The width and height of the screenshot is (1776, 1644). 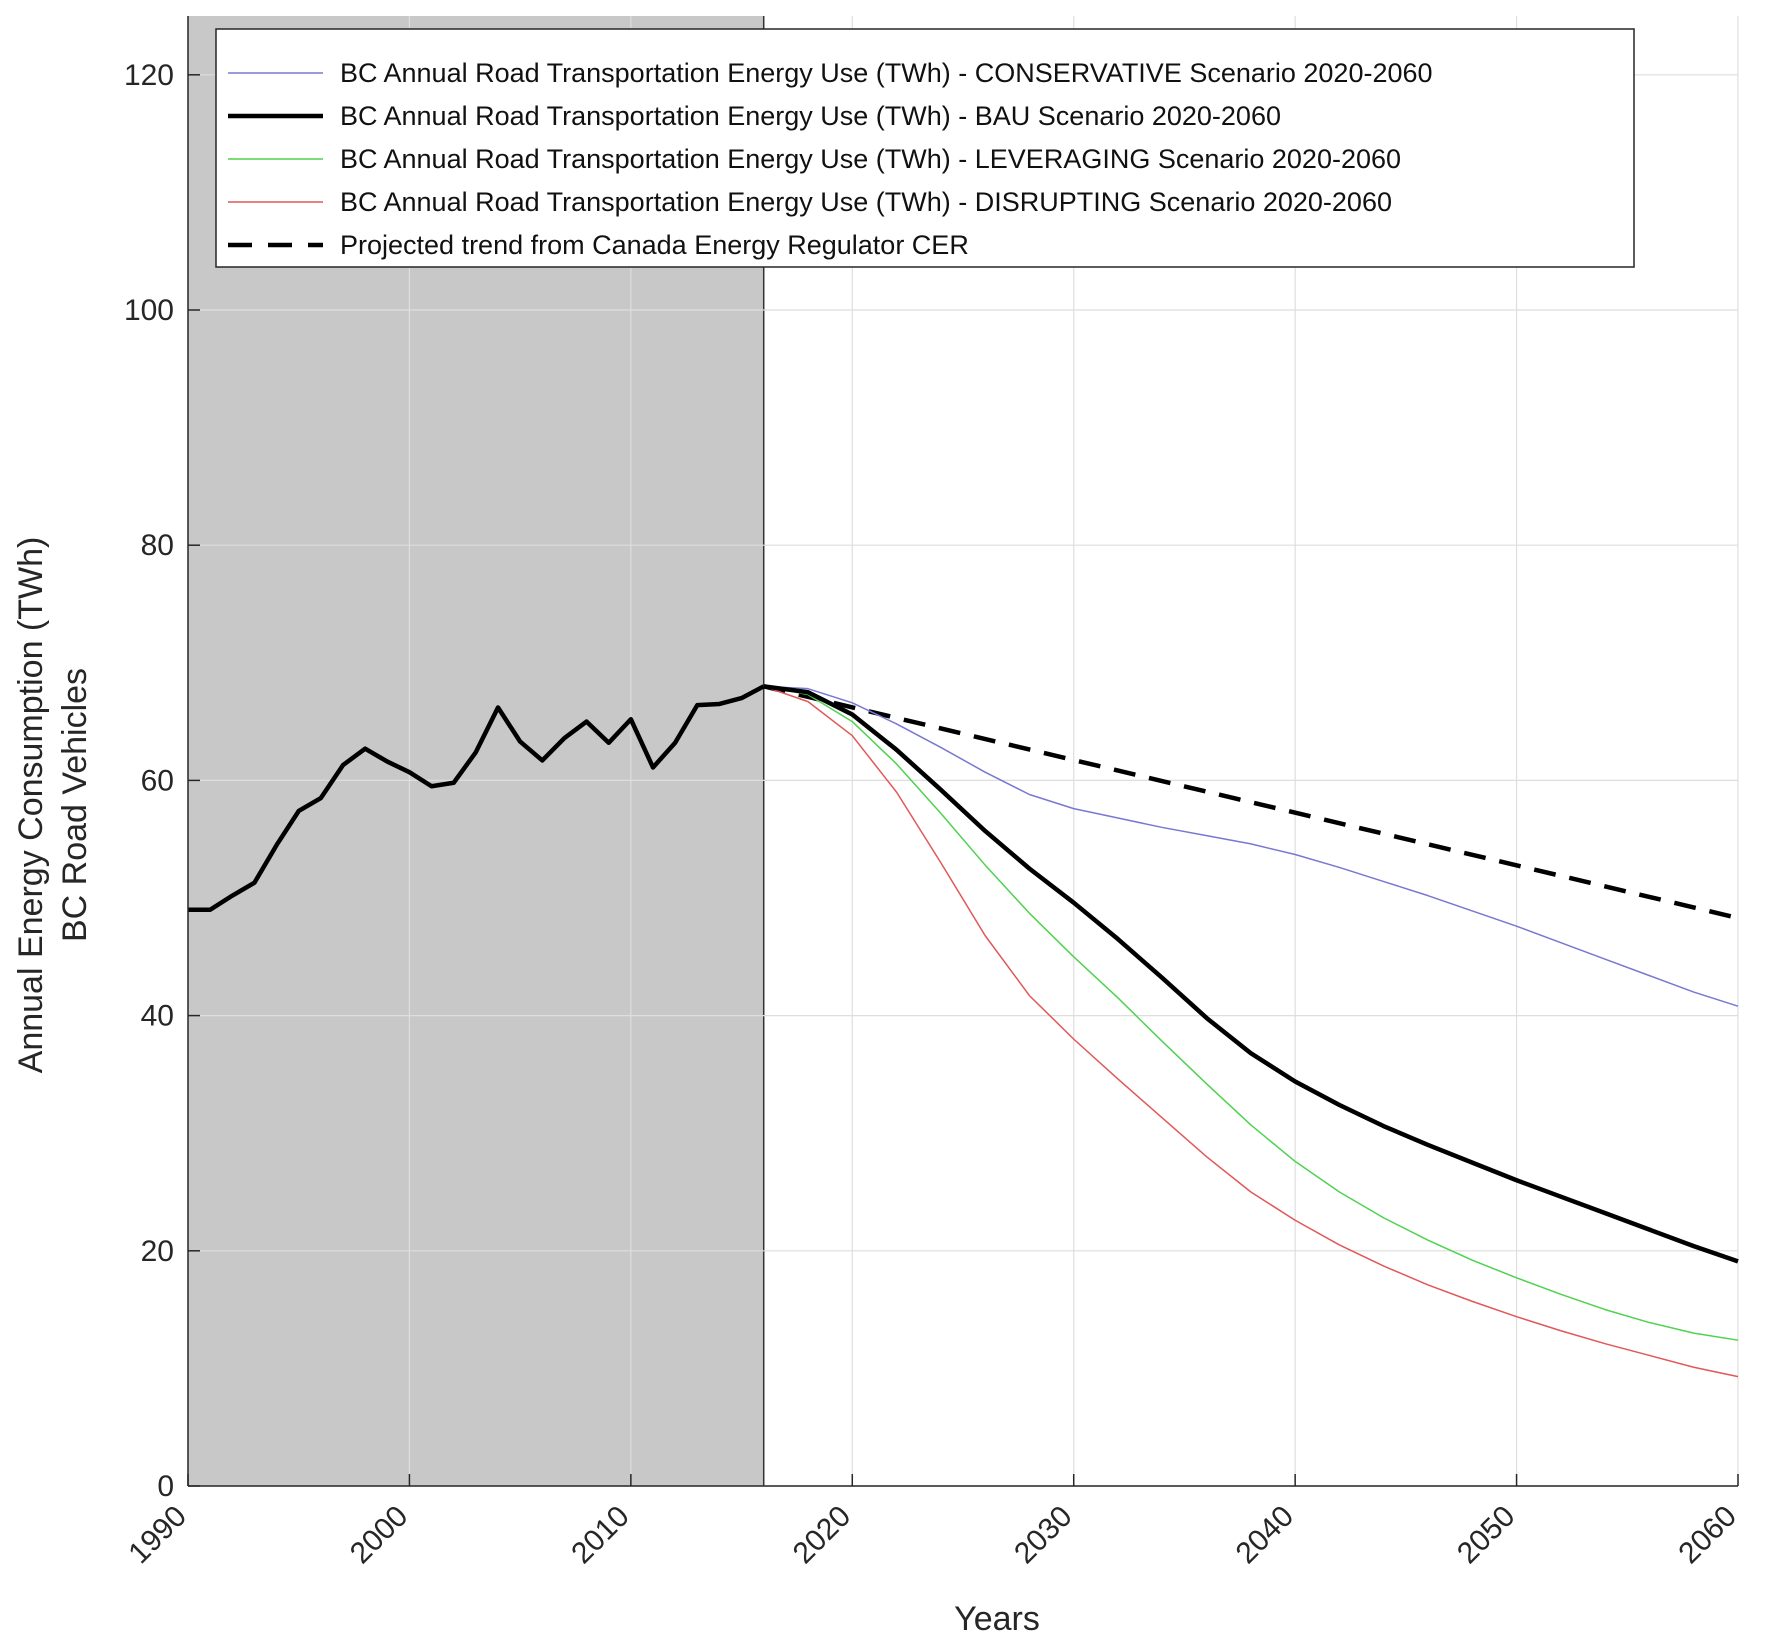 What do you see at coordinates (1251, 802) in the screenshot?
I see `cer-trend-line` at bounding box center [1251, 802].